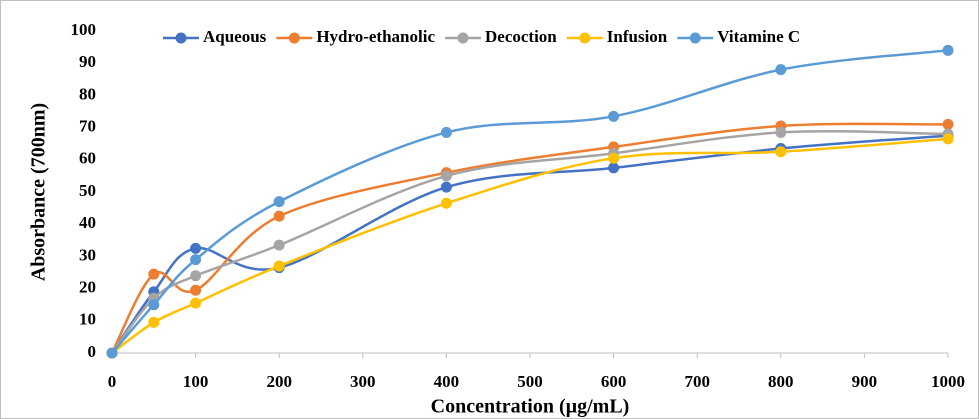 The width and height of the screenshot is (979, 419). I want to click on y-tick-label: 70, so click(87, 126).